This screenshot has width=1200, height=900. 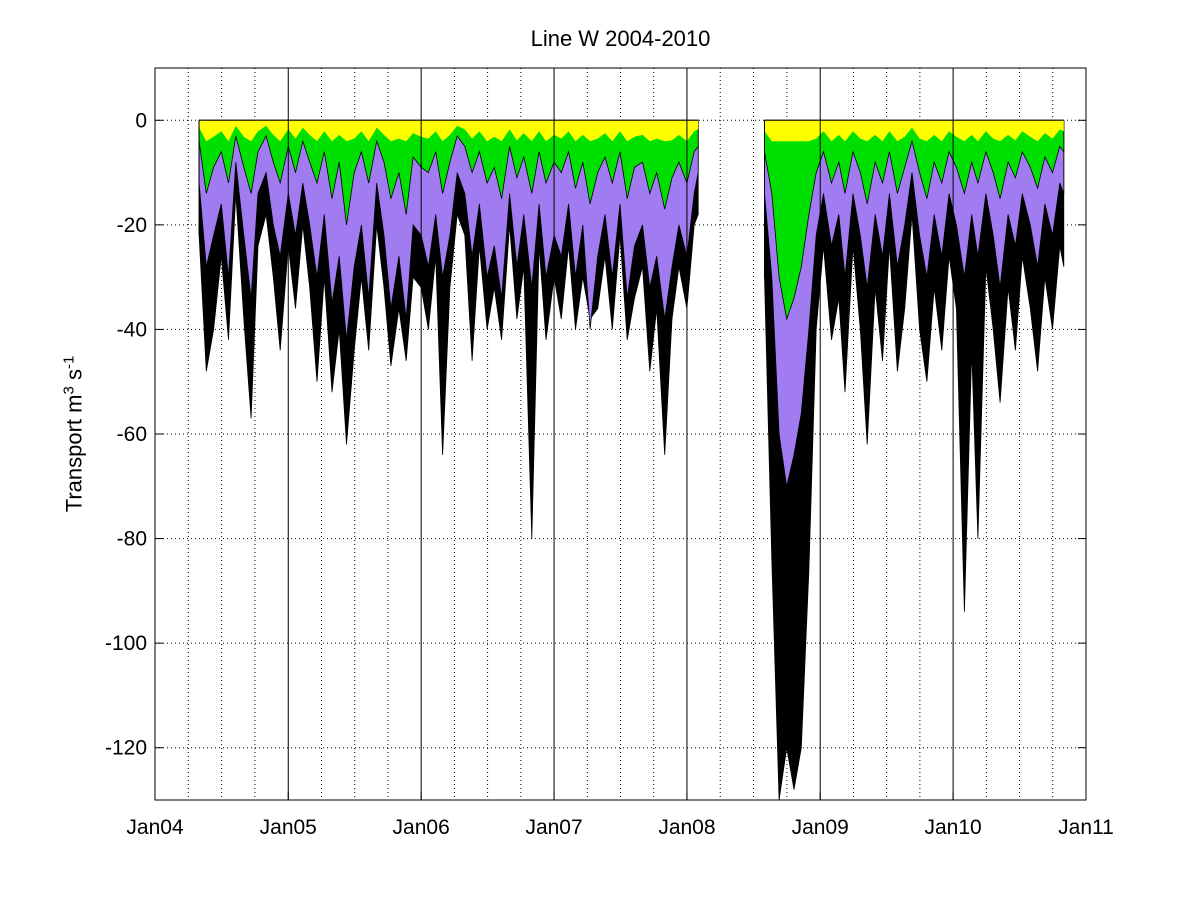 I want to click on y-tick-label: -80, so click(x=132, y=539).